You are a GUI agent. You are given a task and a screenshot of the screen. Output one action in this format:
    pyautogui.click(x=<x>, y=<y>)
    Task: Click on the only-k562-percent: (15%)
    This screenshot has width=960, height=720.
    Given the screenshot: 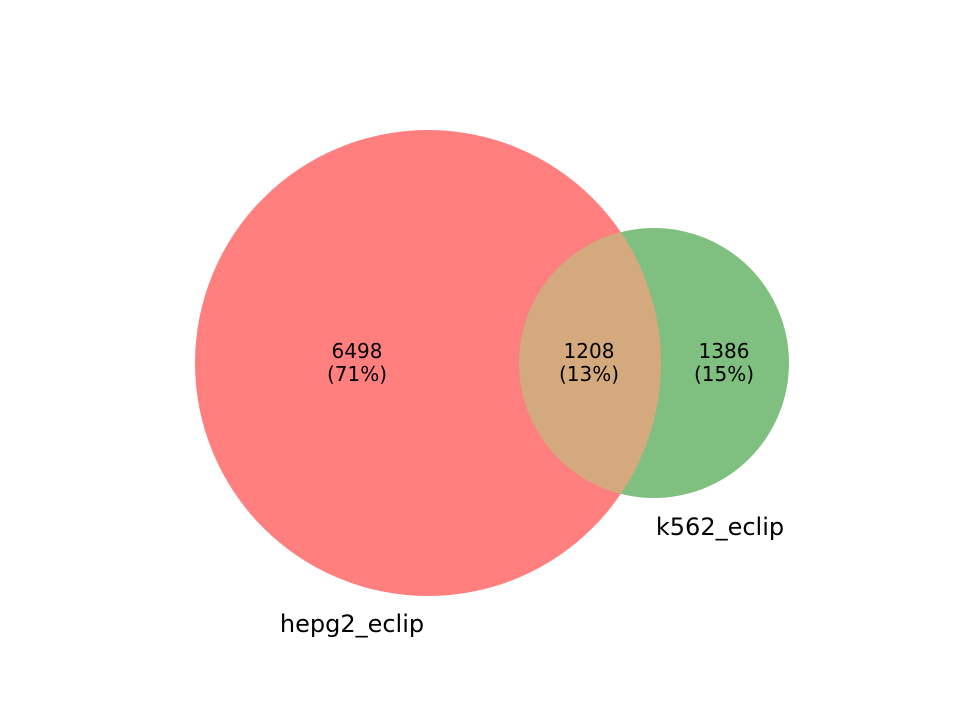 What is the action you would take?
    pyautogui.click(x=724, y=374)
    